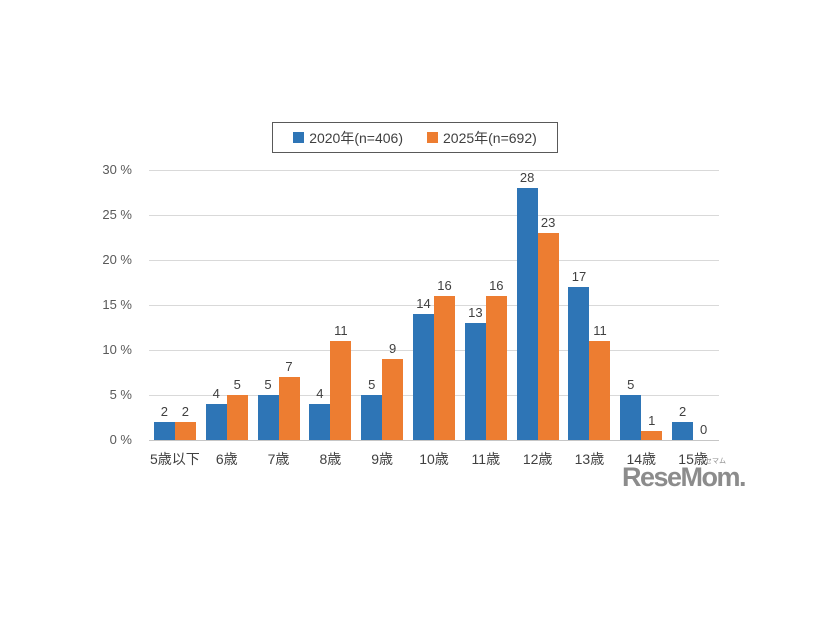 This screenshot has height=620, width=826. What do you see at coordinates (693, 459) in the screenshot?
I see `x-tick-label: 15歳` at bounding box center [693, 459].